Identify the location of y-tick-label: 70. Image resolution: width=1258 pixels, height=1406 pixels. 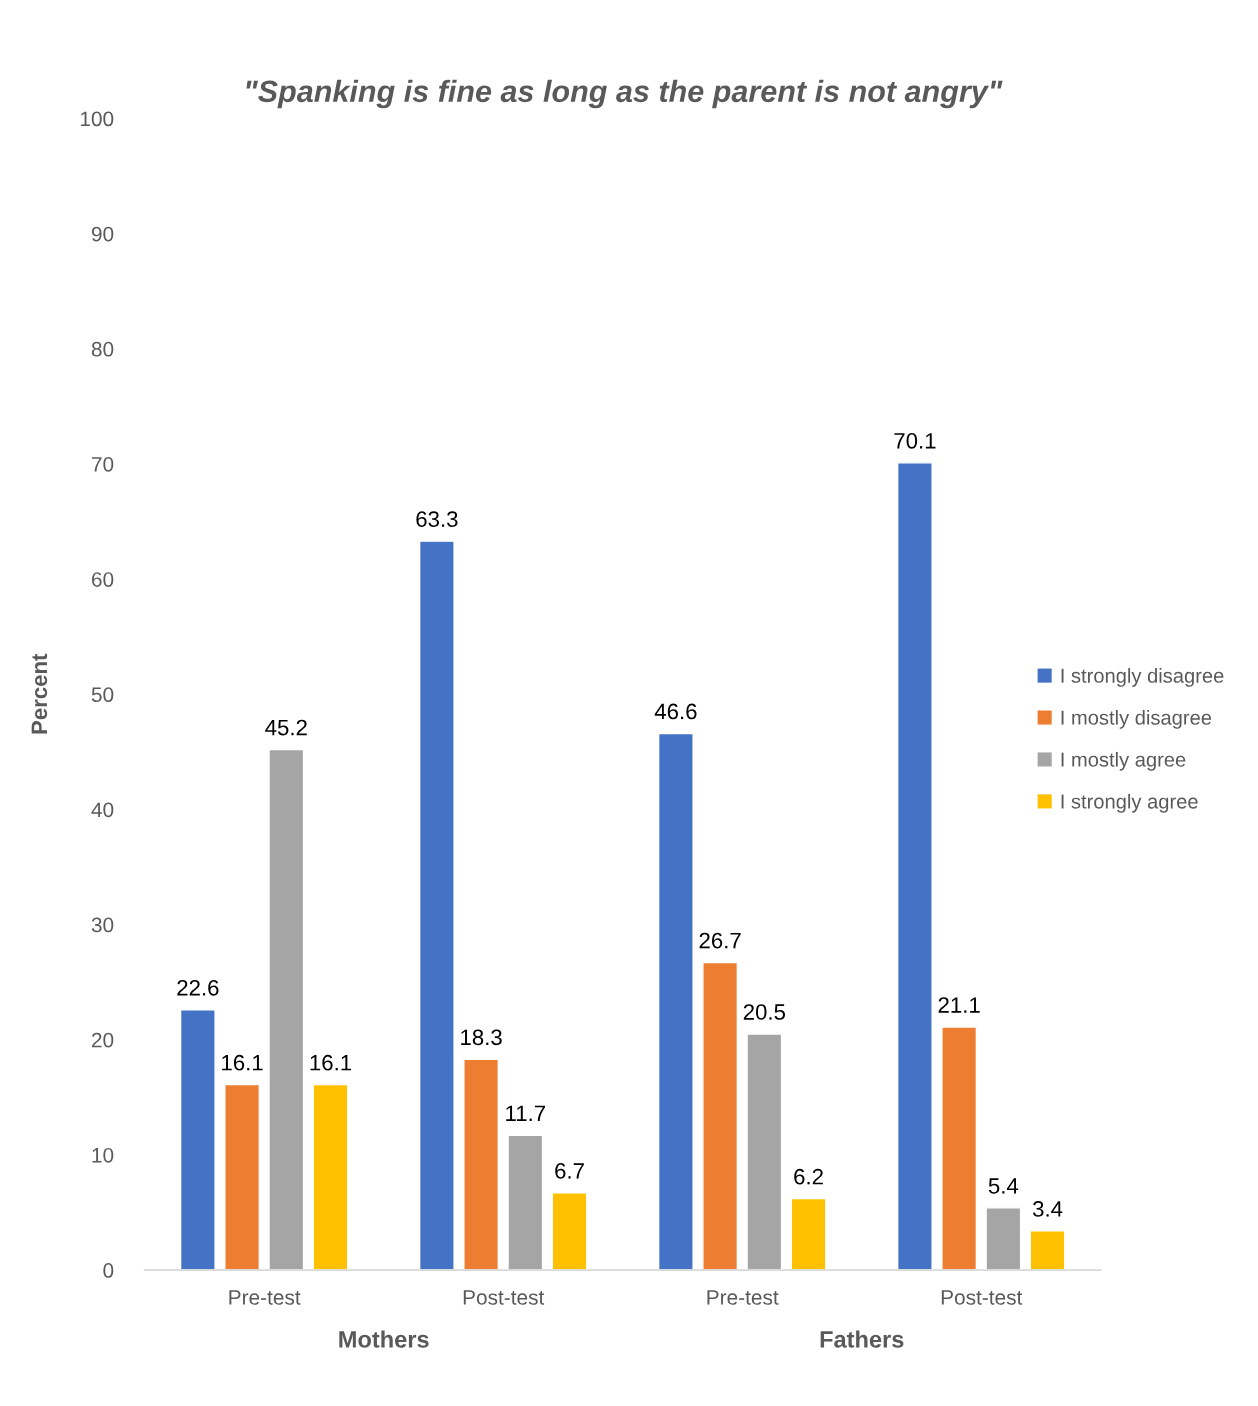
(103, 464).